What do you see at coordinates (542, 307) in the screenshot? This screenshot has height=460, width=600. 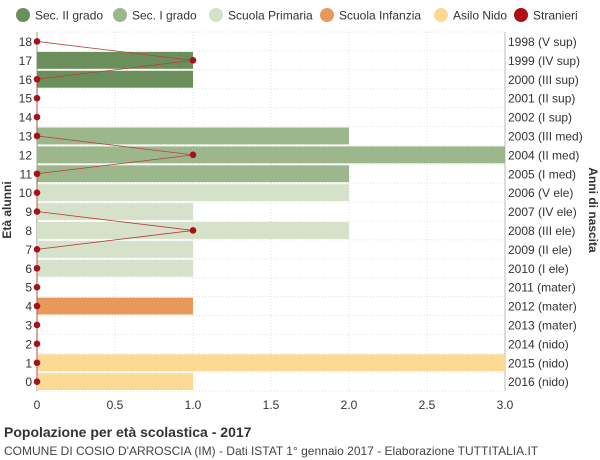 I see `birth-year-tick-label: 2012 (mater)` at bounding box center [542, 307].